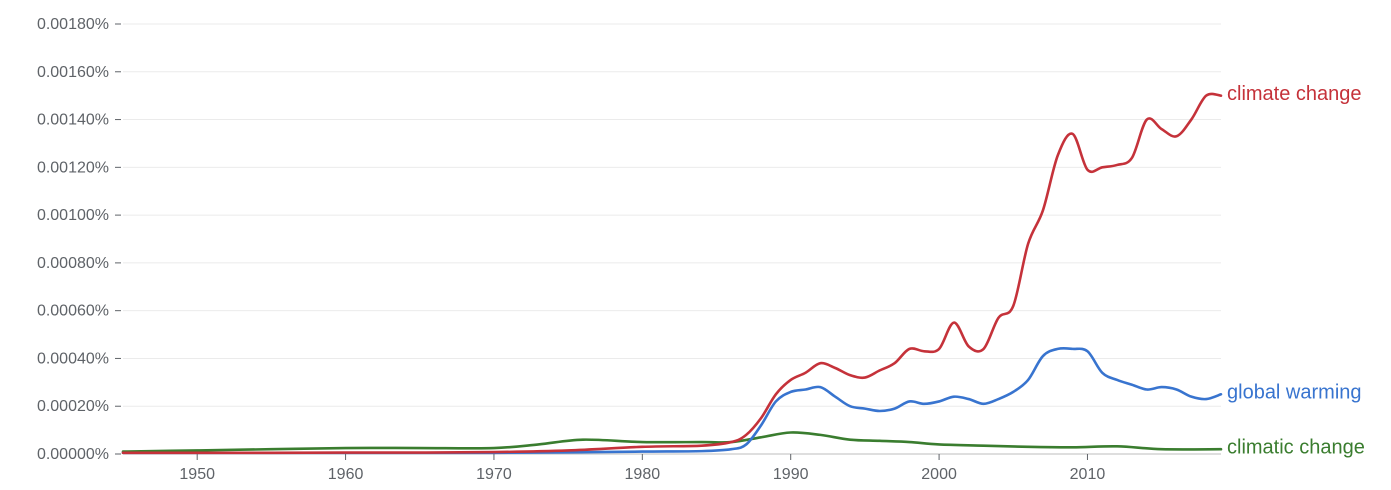  What do you see at coordinates (791, 474) in the screenshot?
I see `x-tick-label: 1990` at bounding box center [791, 474].